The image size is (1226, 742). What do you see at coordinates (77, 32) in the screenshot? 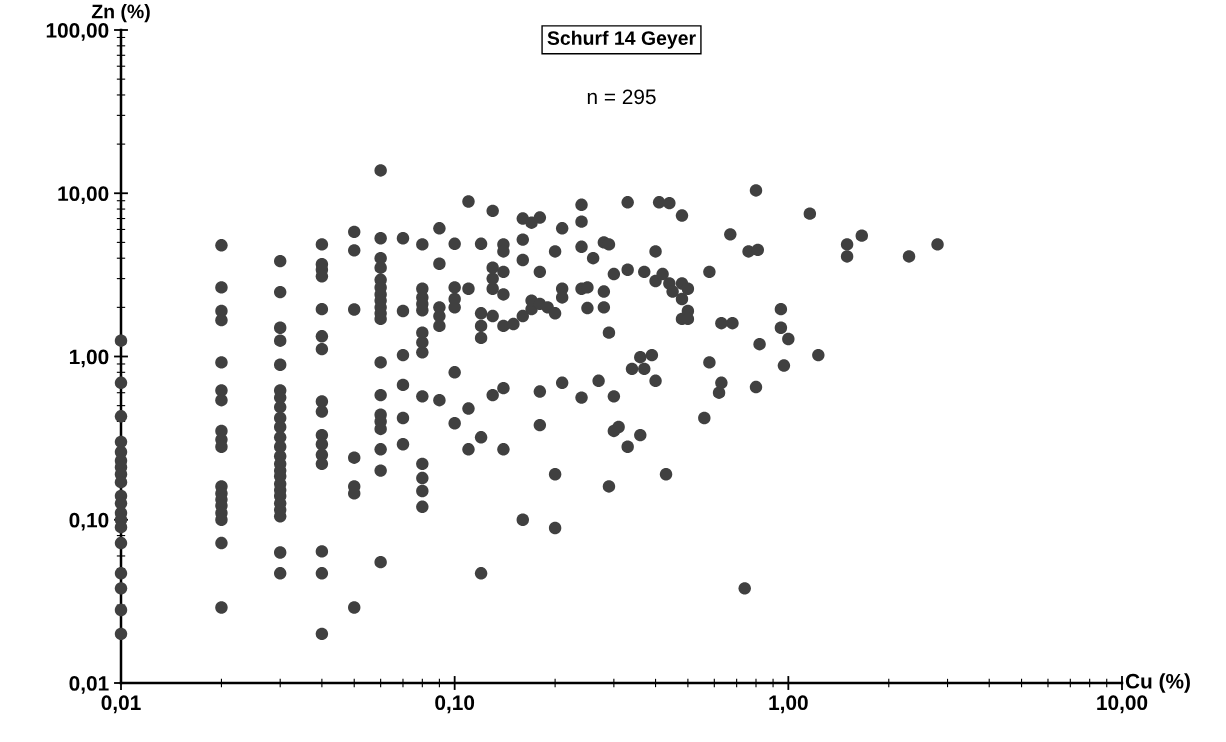
I see `y-tick-label: 100,00` at bounding box center [77, 32].